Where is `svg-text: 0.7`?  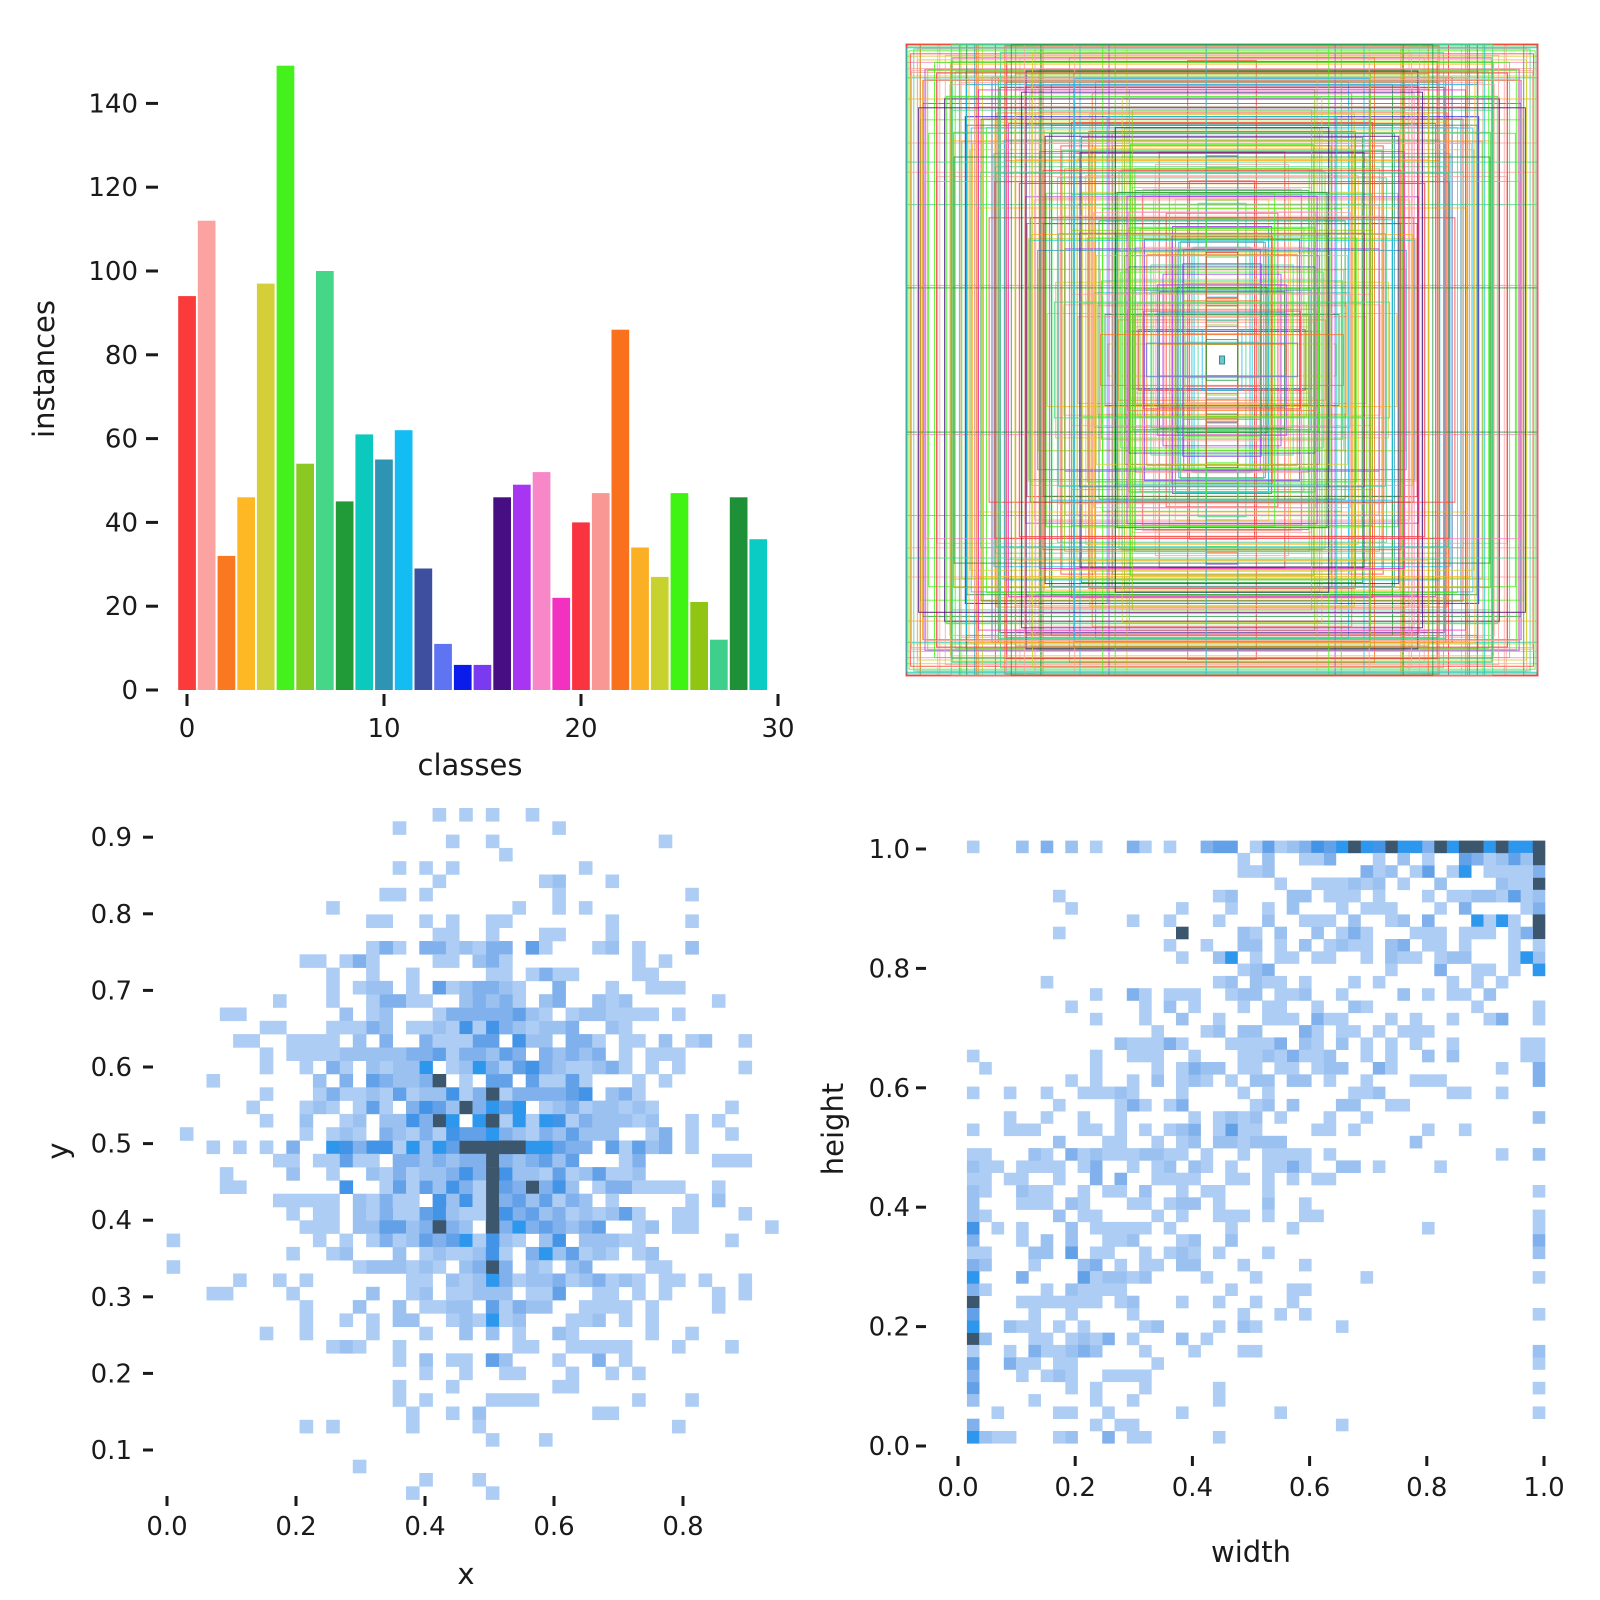 svg-text: 0.7 is located at coordinates (111, 991).